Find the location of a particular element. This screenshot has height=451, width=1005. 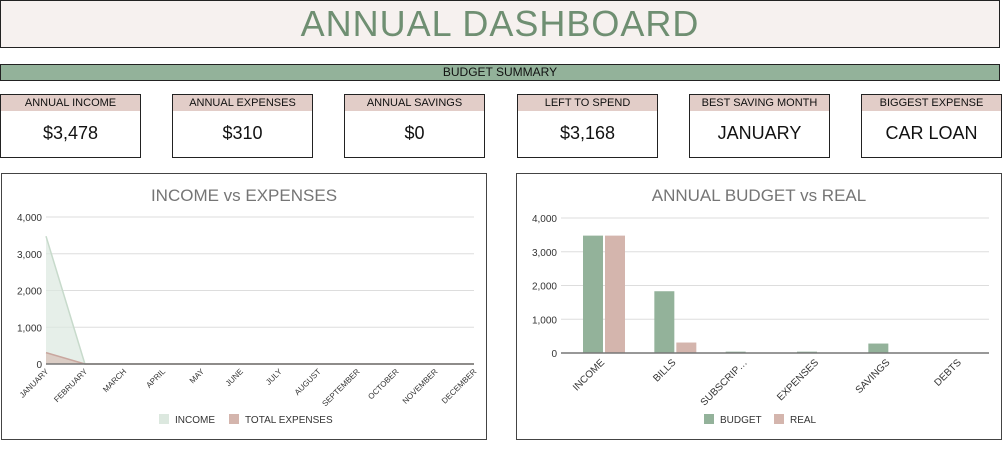

budget-summary-header: BUDGET SUMMARY is located at coordinates (500, 72).